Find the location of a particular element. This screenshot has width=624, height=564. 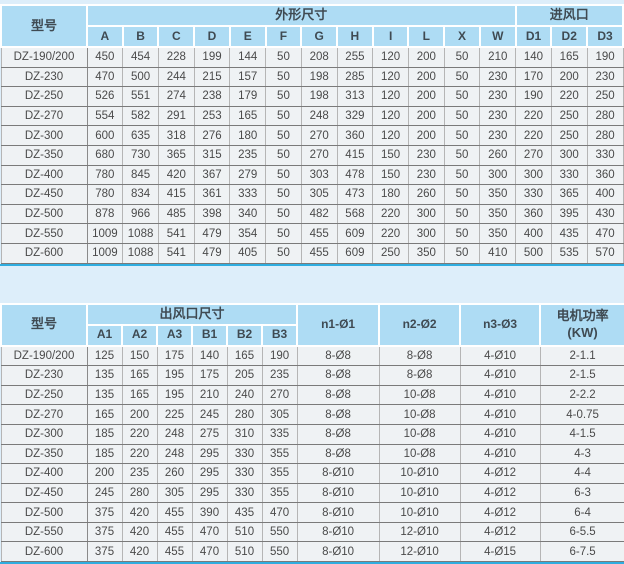

value-cell: 230 is located at coordinates (498, 135).